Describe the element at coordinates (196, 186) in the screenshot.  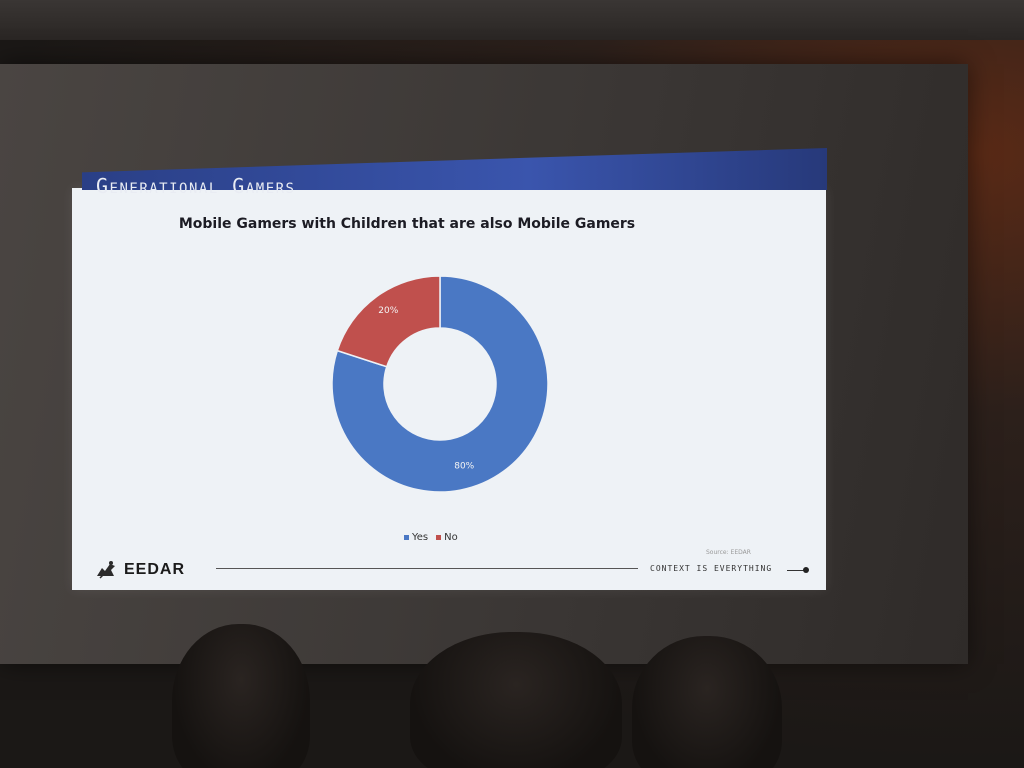
I see `slide-header-title: Generational Gamers` at that location.